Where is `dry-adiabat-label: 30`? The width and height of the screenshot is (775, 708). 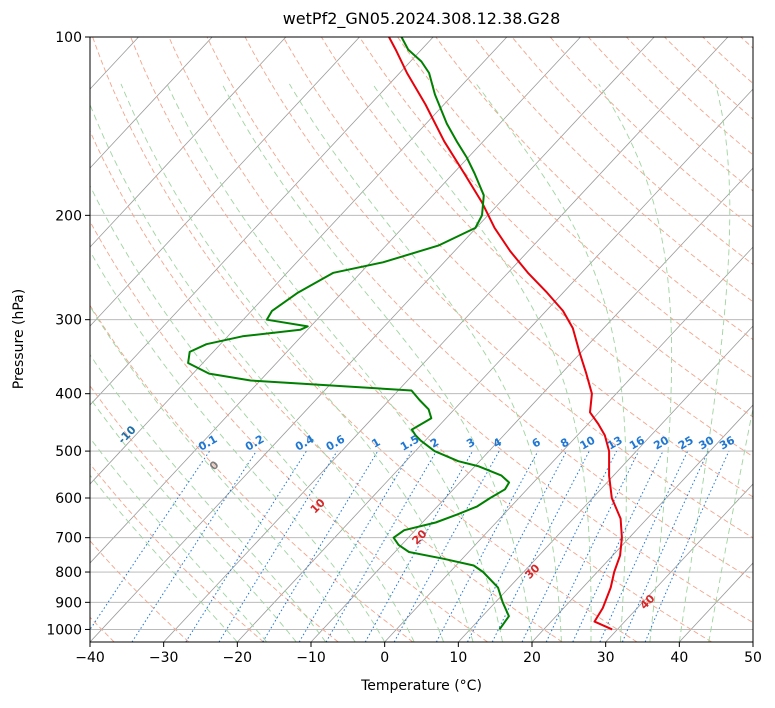
dry-adiabat-label: 30 is located at coordinates (532, 571).